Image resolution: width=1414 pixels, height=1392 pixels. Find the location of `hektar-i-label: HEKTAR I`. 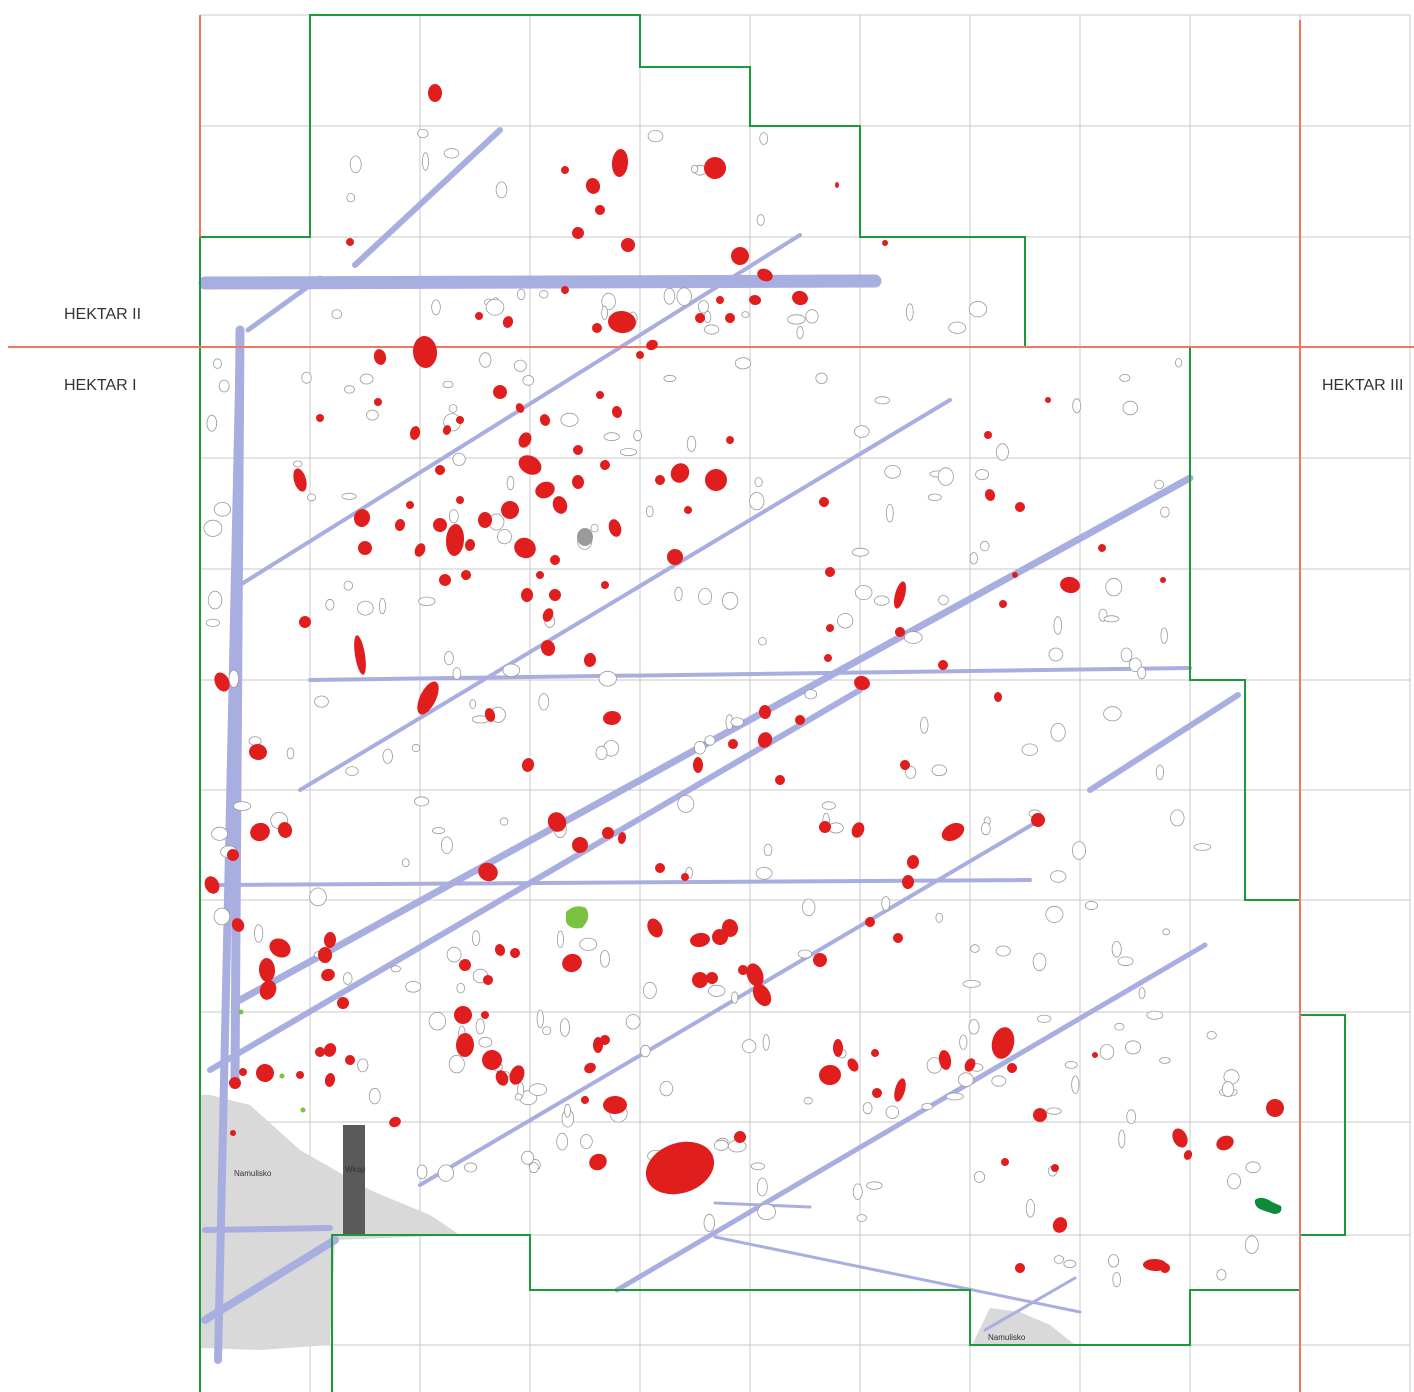

hektar-i-label: HEKTAR I is located at coordinates (100, 385).